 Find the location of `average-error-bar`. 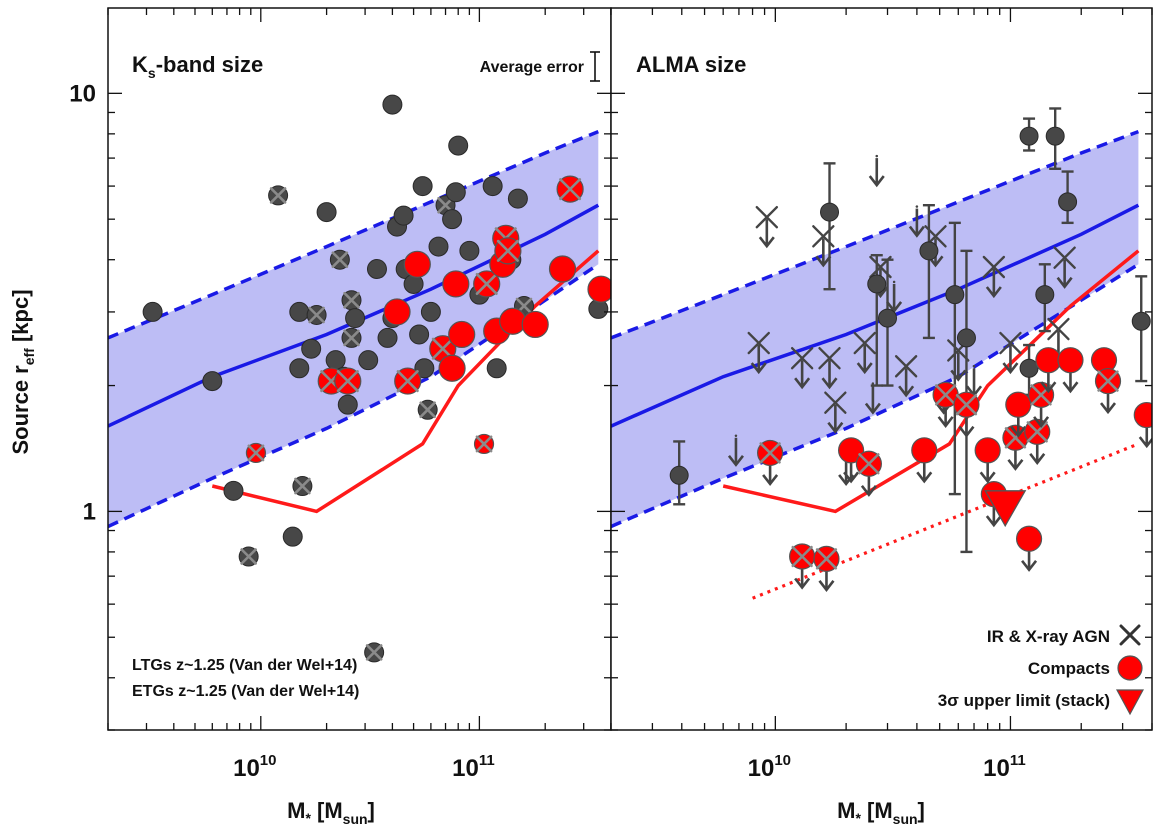

average-error-bar is located at coordinates (595, 66).